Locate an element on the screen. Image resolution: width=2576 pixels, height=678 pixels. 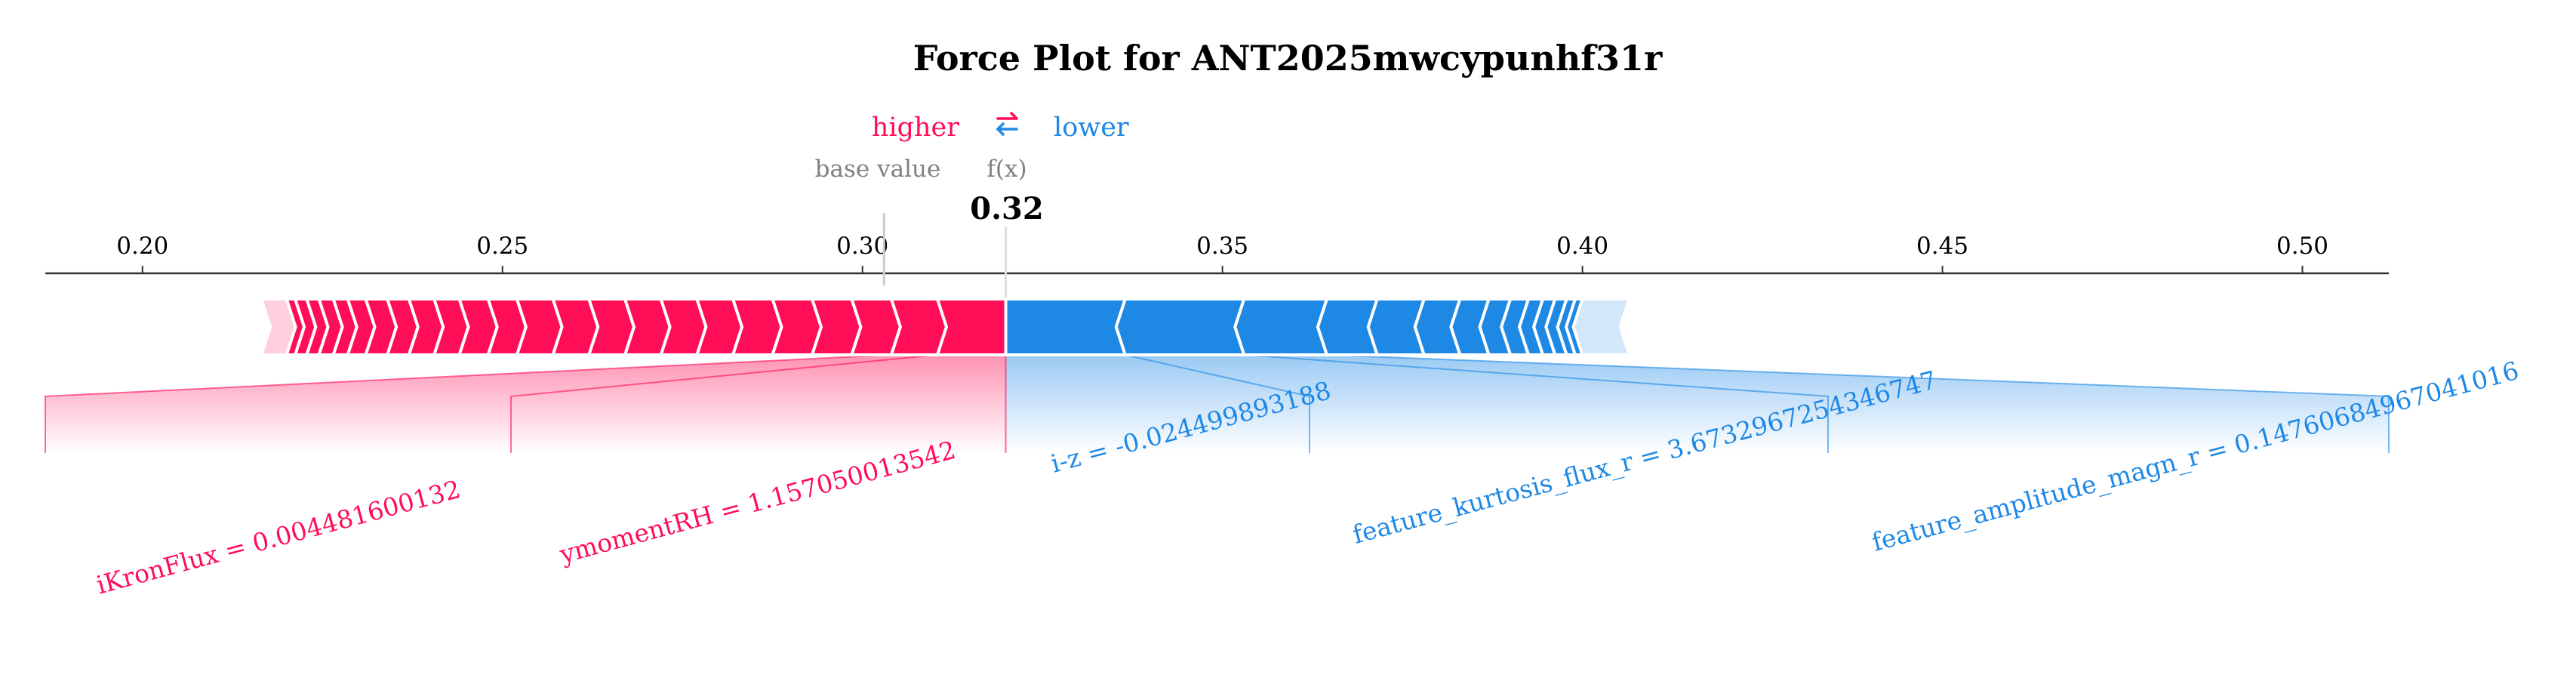
fx-value: 0.32 is located at coordinates (1006, 209).